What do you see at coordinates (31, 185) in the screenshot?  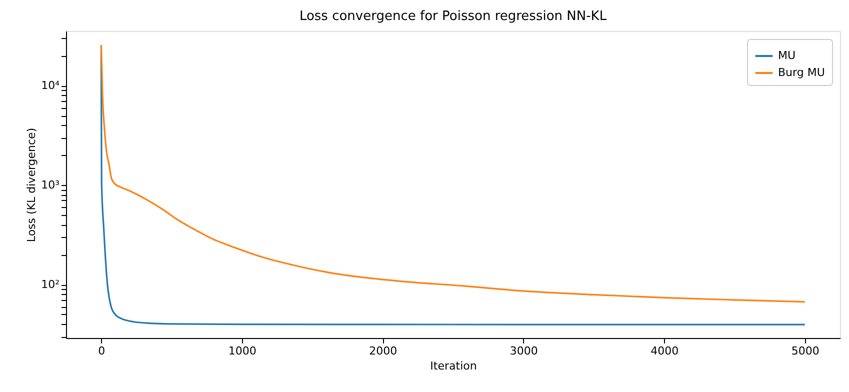 I see `y-axis-title: Loss (KL divergence)` at bounding box center [31, 185].